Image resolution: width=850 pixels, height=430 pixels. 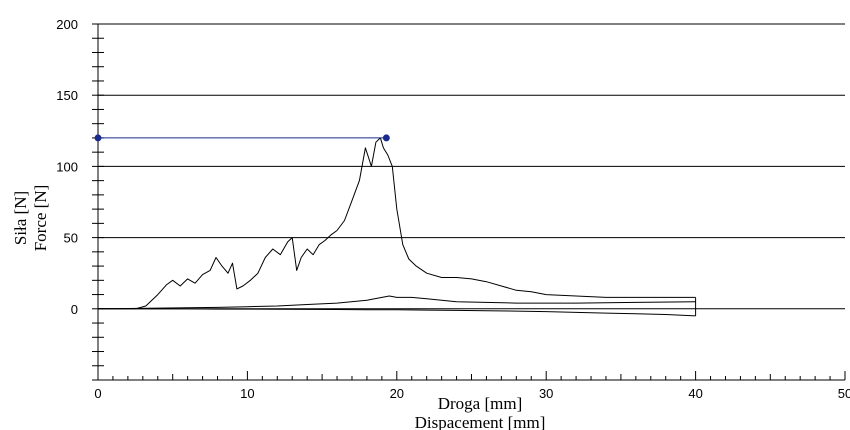 I want to click on x-tick-label: 20, so click(x=397, y=393).